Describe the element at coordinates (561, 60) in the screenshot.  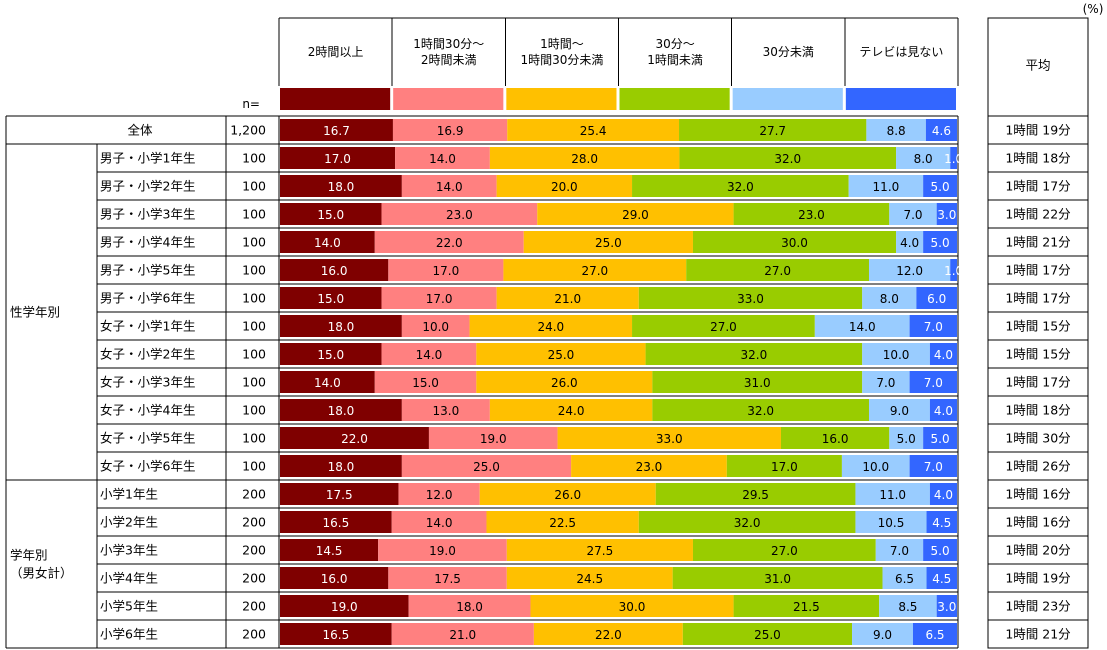
I see `category-header: 1時間30分未満` at that location.